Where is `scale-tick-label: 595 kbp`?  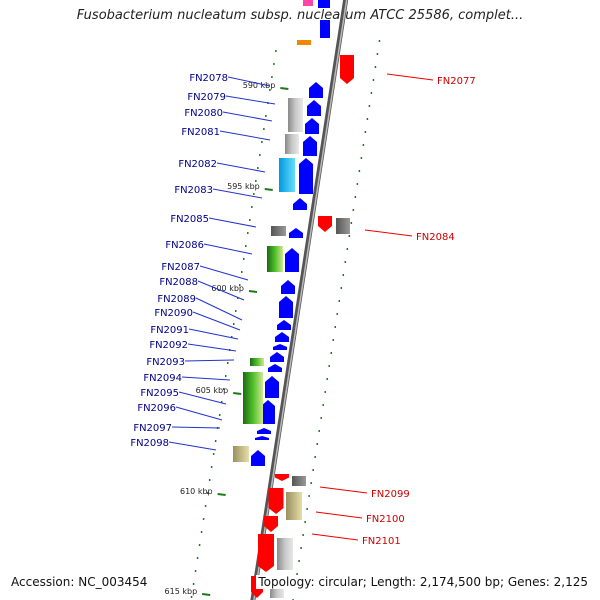
scale-tick-label: 595 kbp is located at coordinates (243, 186).